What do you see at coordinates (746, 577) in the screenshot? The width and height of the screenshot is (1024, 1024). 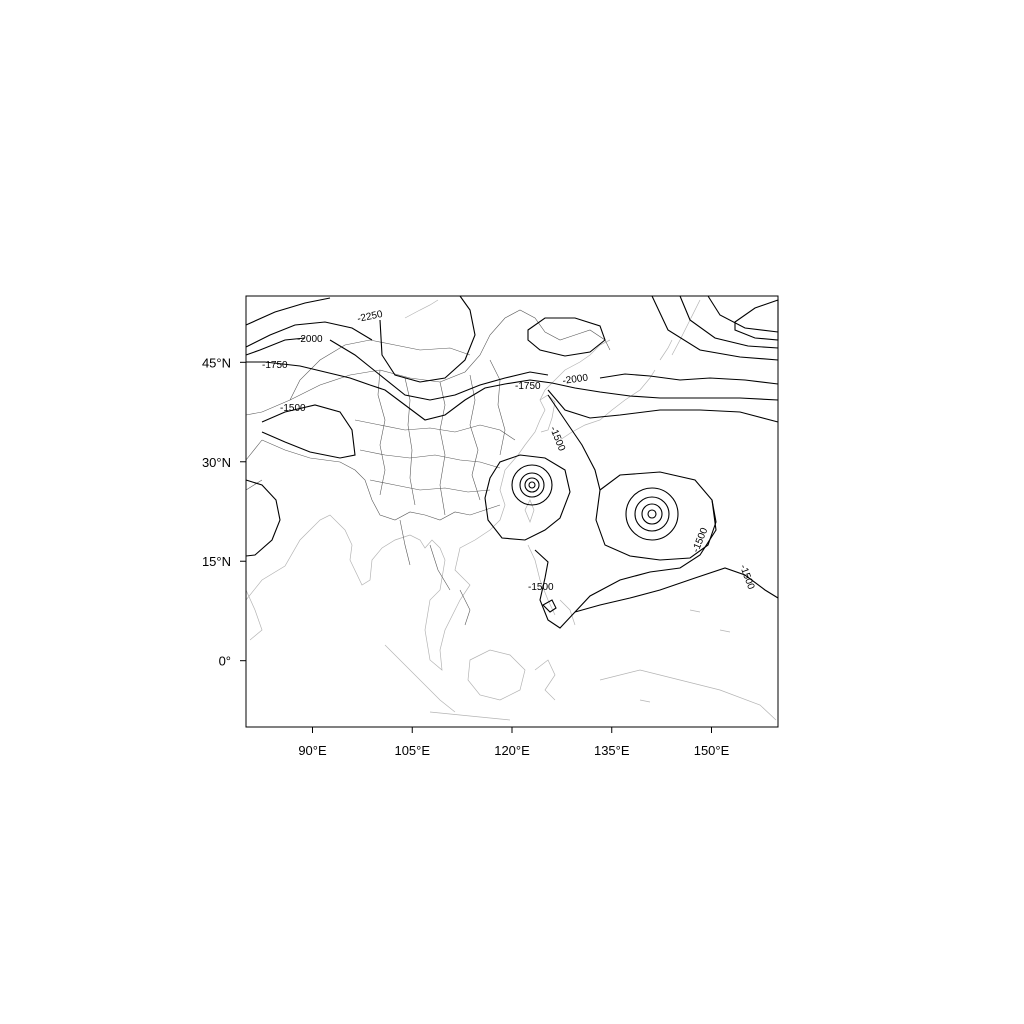 I see `contour-label-neg1500-pacific: -1500` at bounding box center [746, 577].